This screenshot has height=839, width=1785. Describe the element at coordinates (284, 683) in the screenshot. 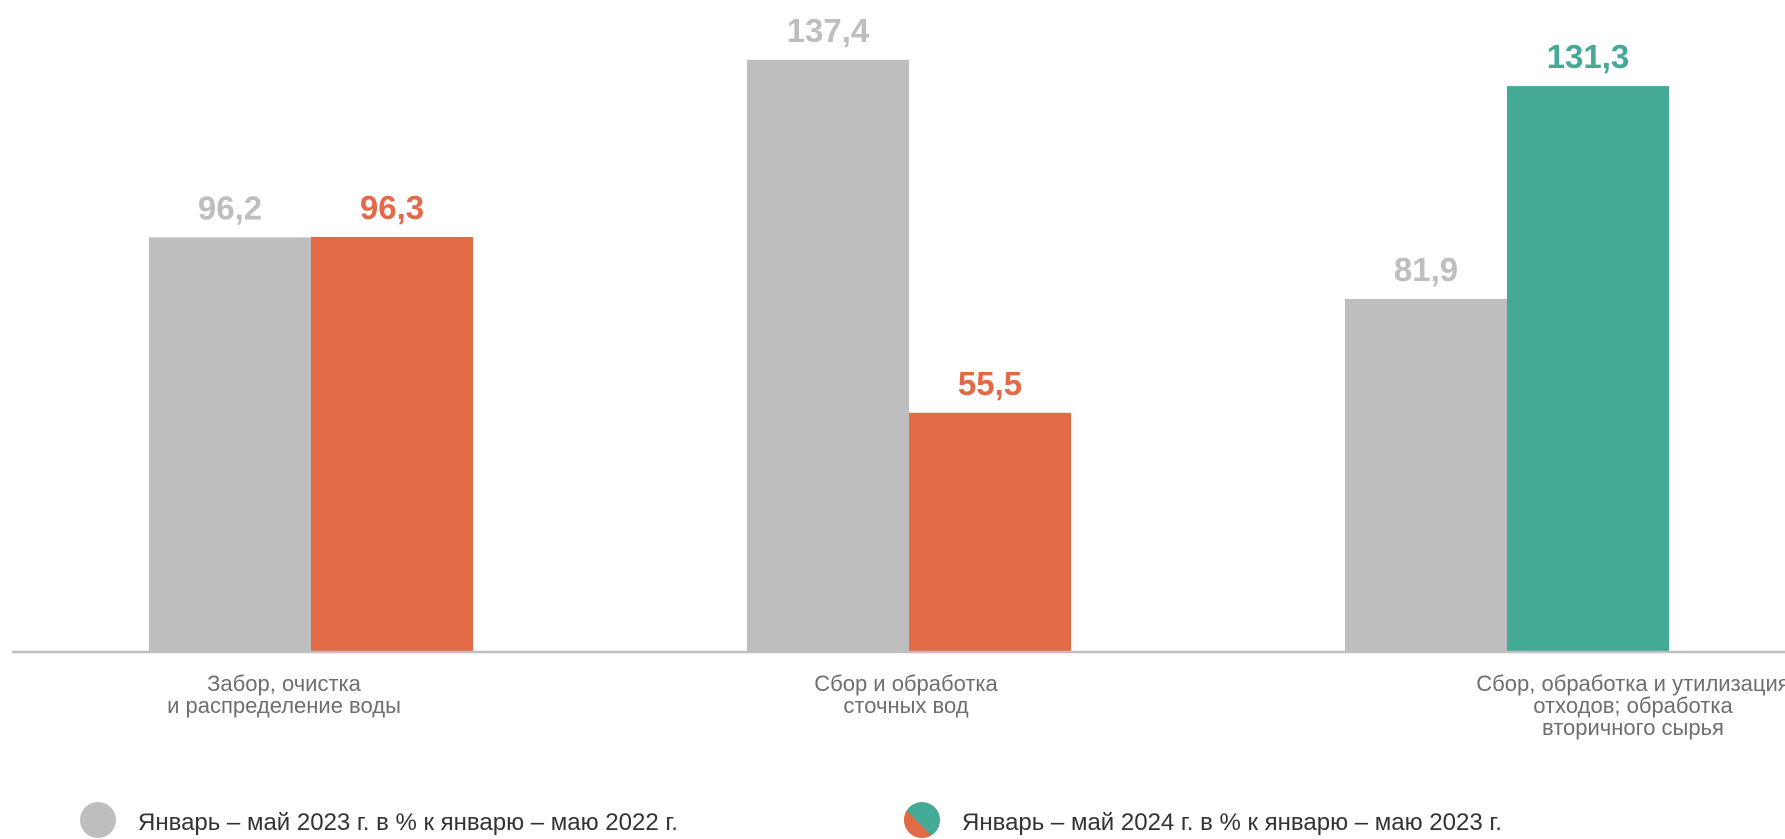

I see `category-label-1-line-1: Забор, очистка` at that location.